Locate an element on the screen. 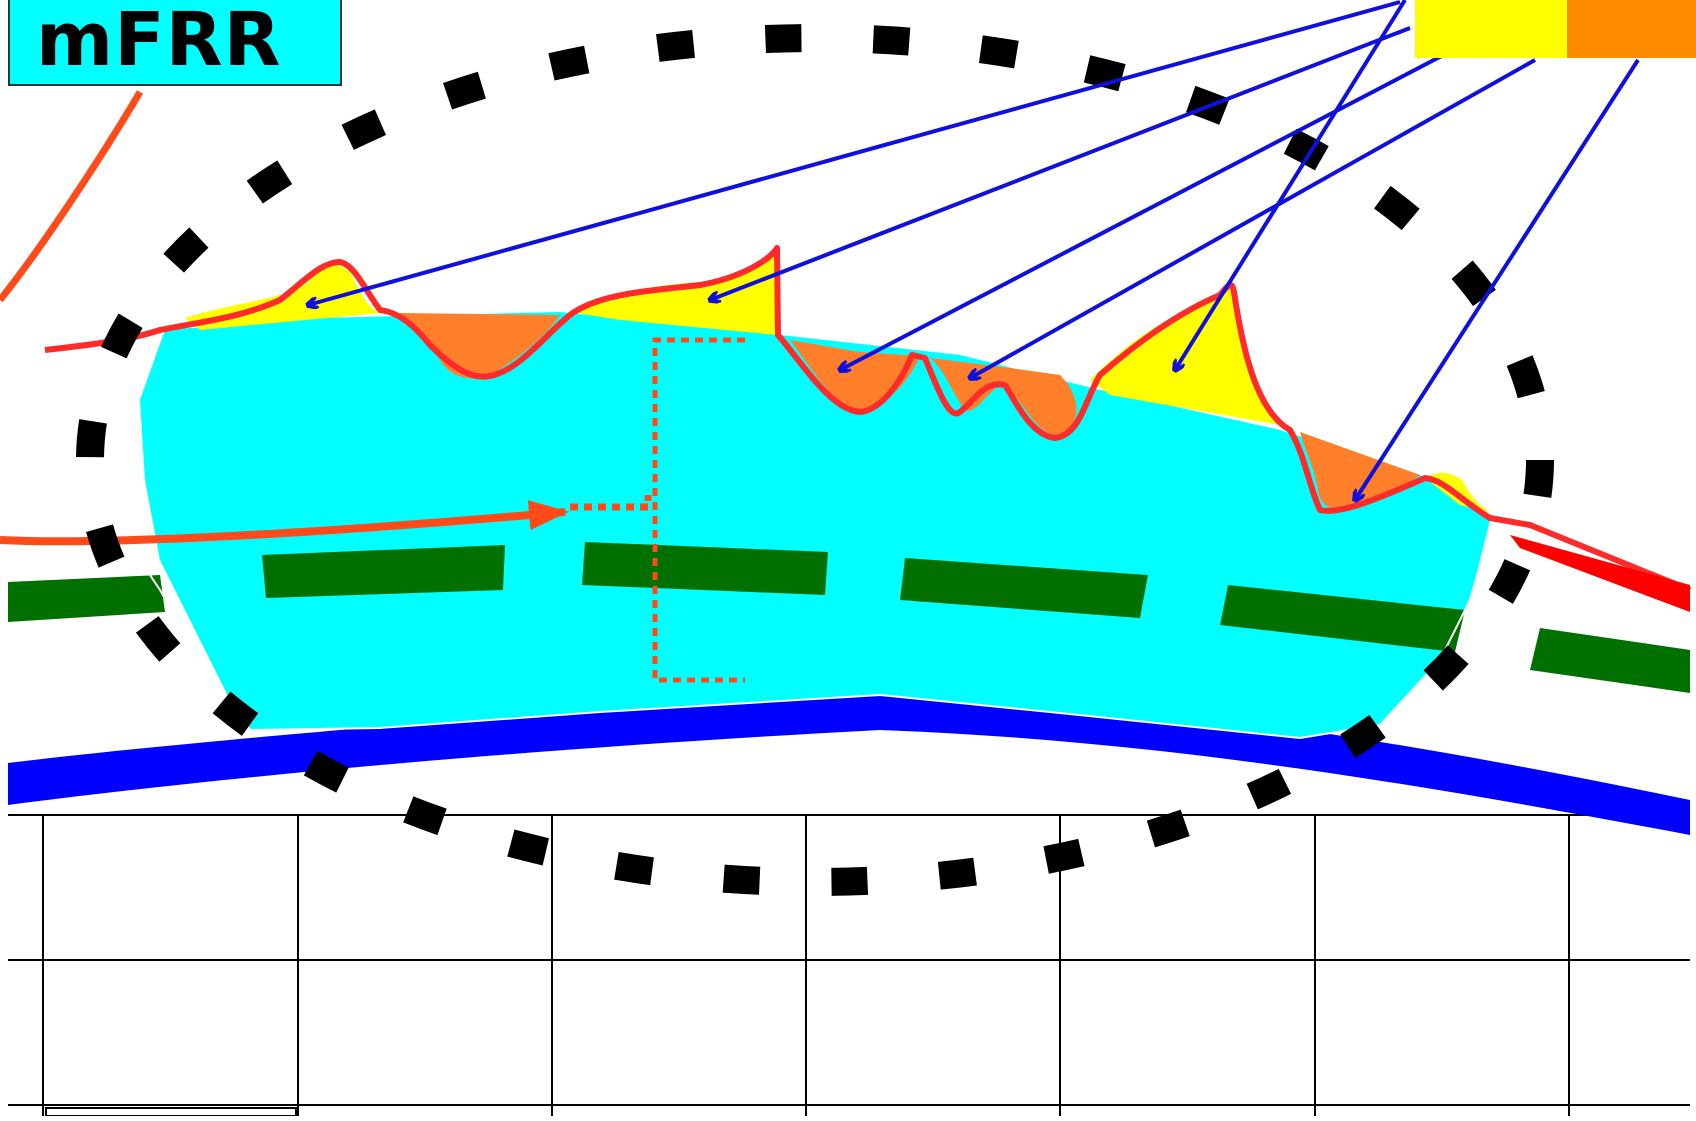  title-label: mFRR is located at coordinates (159, 41).